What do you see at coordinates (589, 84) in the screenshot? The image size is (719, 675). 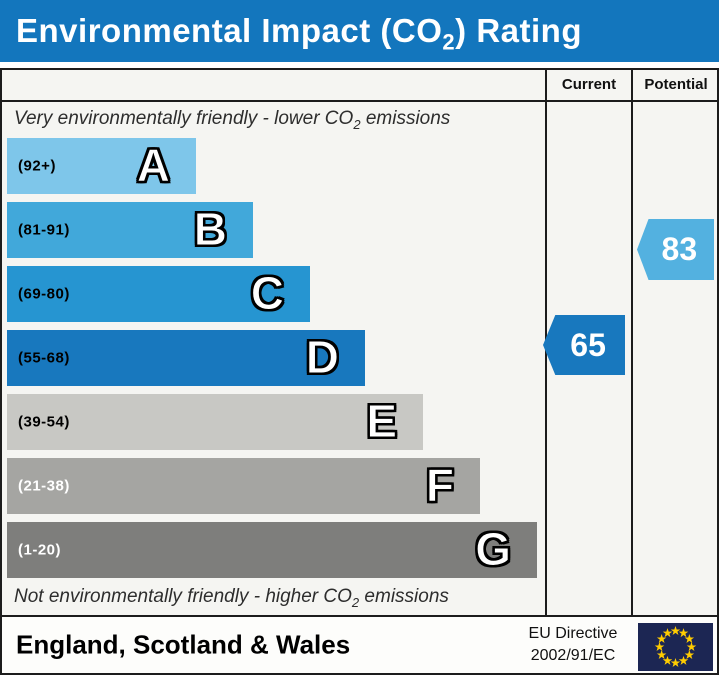 I see `column-header-current: Current` at bounding box center [589, 84].